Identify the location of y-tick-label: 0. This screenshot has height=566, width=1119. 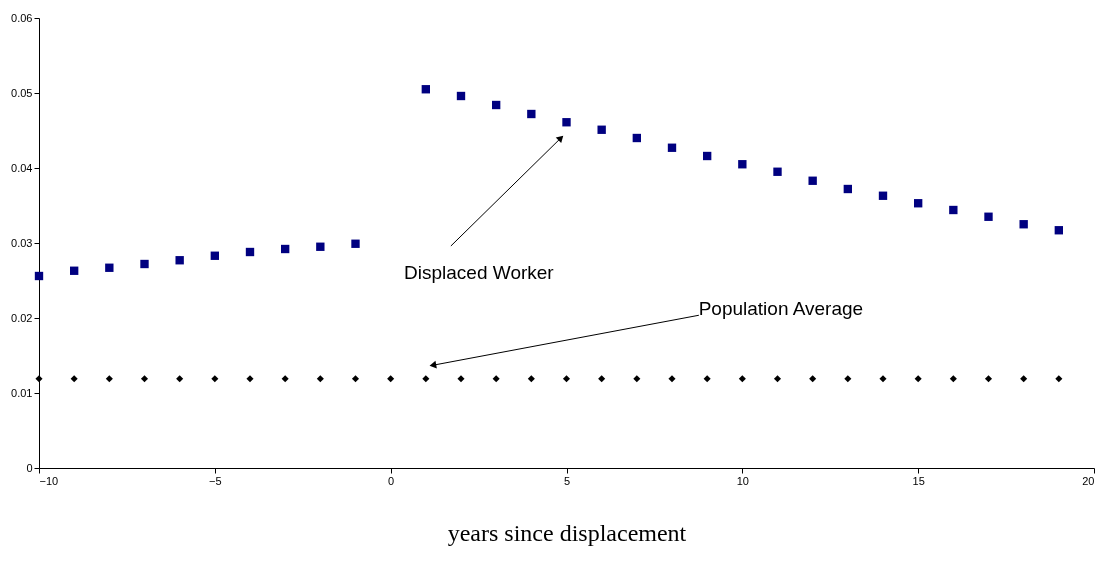
(29, 467).